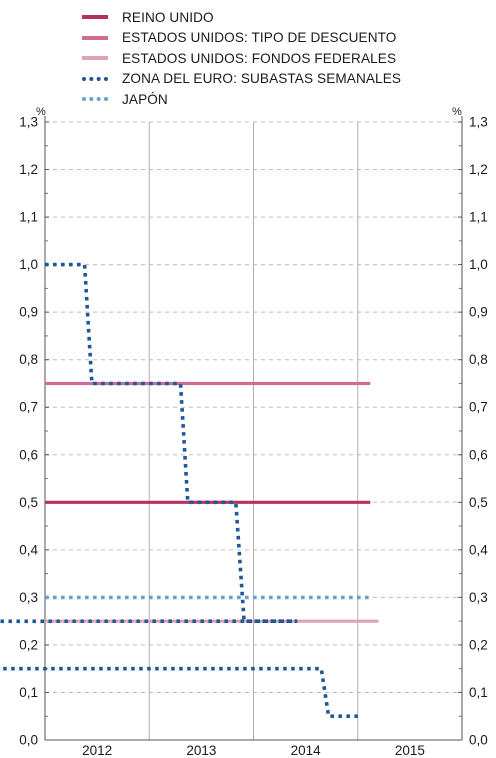  I want to click on legend-item: ZONA DEL EURO: SUBASTAS SEMANALES, so click(241, 79).